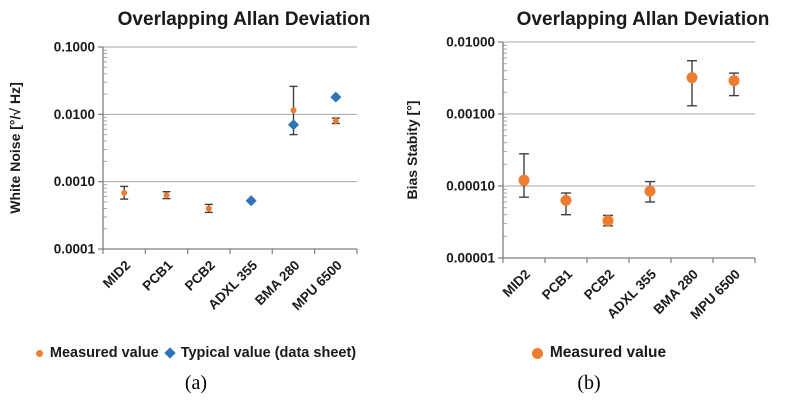  I want to click on legend-typical-marker-icon, so click(170, 353).